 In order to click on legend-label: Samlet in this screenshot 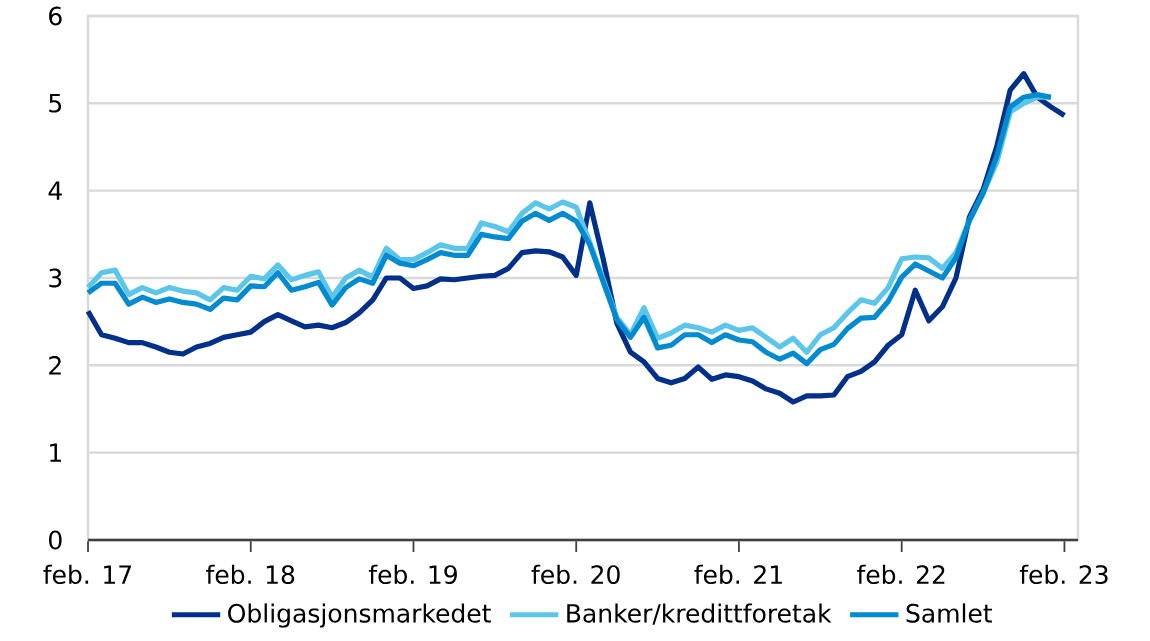, I will do `click(949, 613)`.